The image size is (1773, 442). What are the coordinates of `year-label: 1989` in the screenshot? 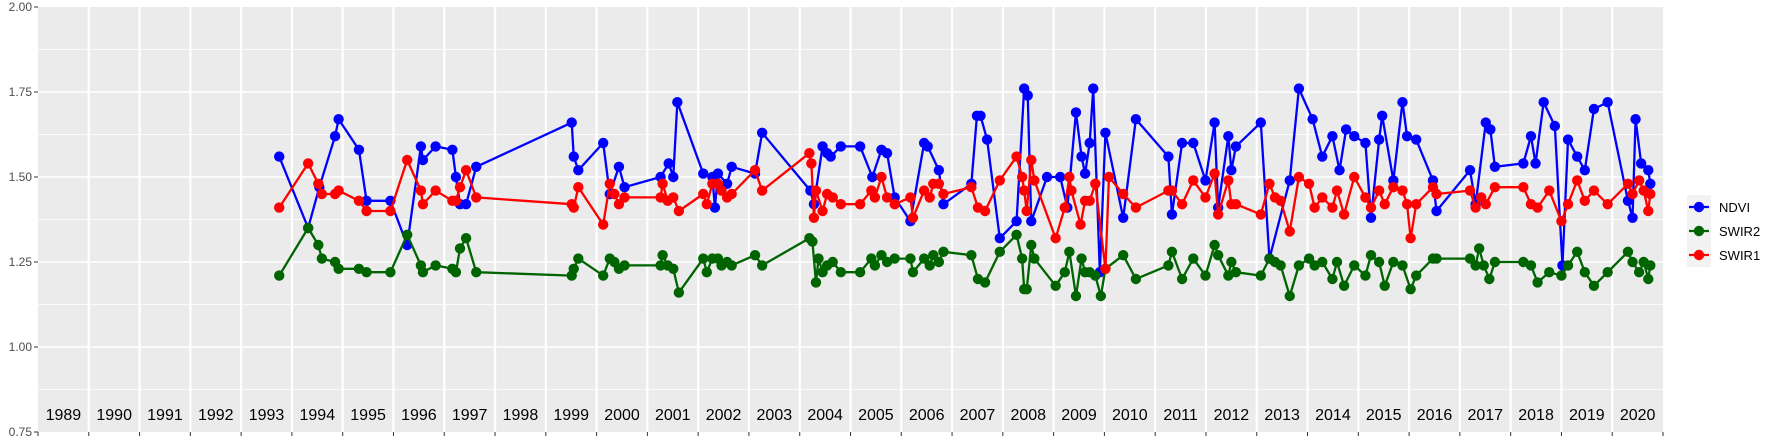 It's located at (64, 415).